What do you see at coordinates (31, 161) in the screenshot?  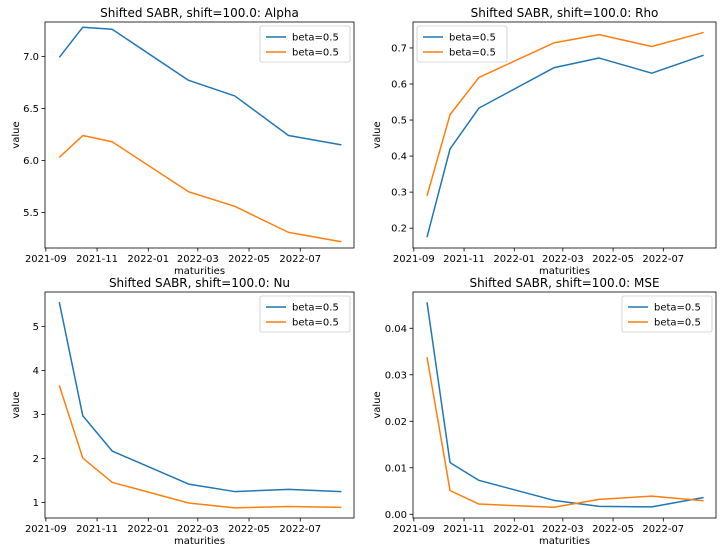 I see `y-tick-label-6-0: 6.0` at bounding box center [31, 161].